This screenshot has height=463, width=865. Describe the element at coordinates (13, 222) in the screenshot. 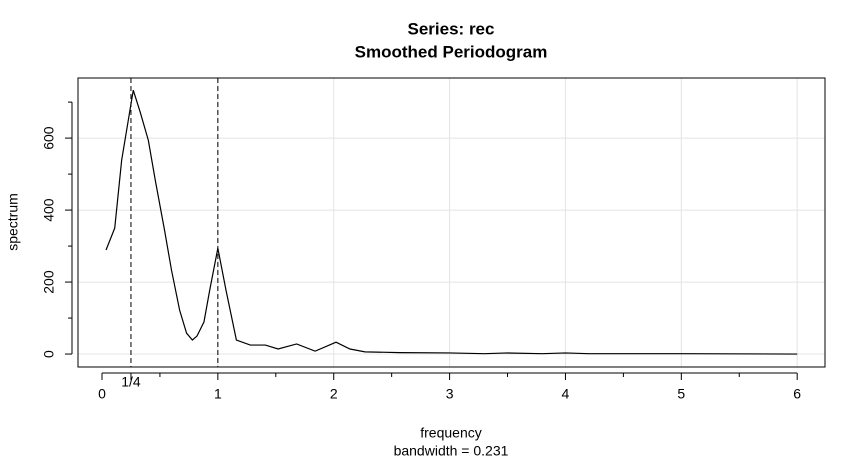

I see `y-axis-label: spectrum` at that location.